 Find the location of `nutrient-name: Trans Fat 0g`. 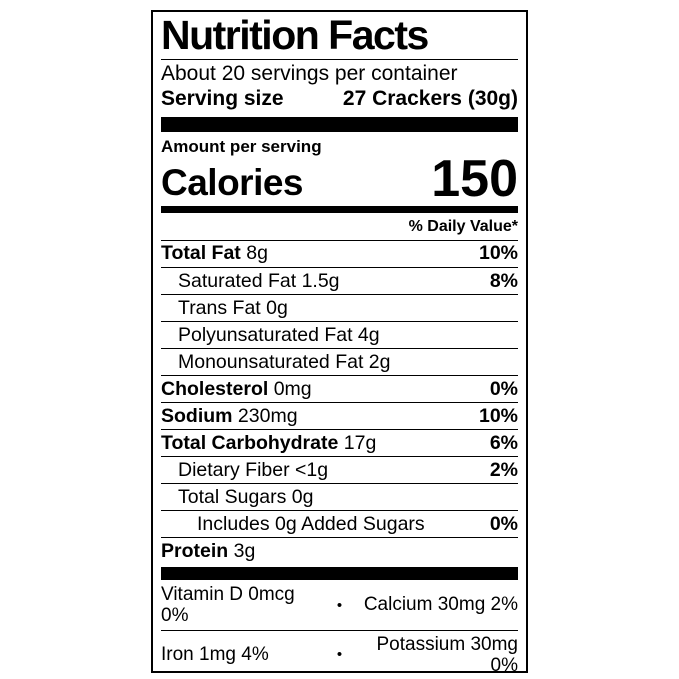

nutrient-name: Trans Fat 0g is located at coordinates (224, 307).